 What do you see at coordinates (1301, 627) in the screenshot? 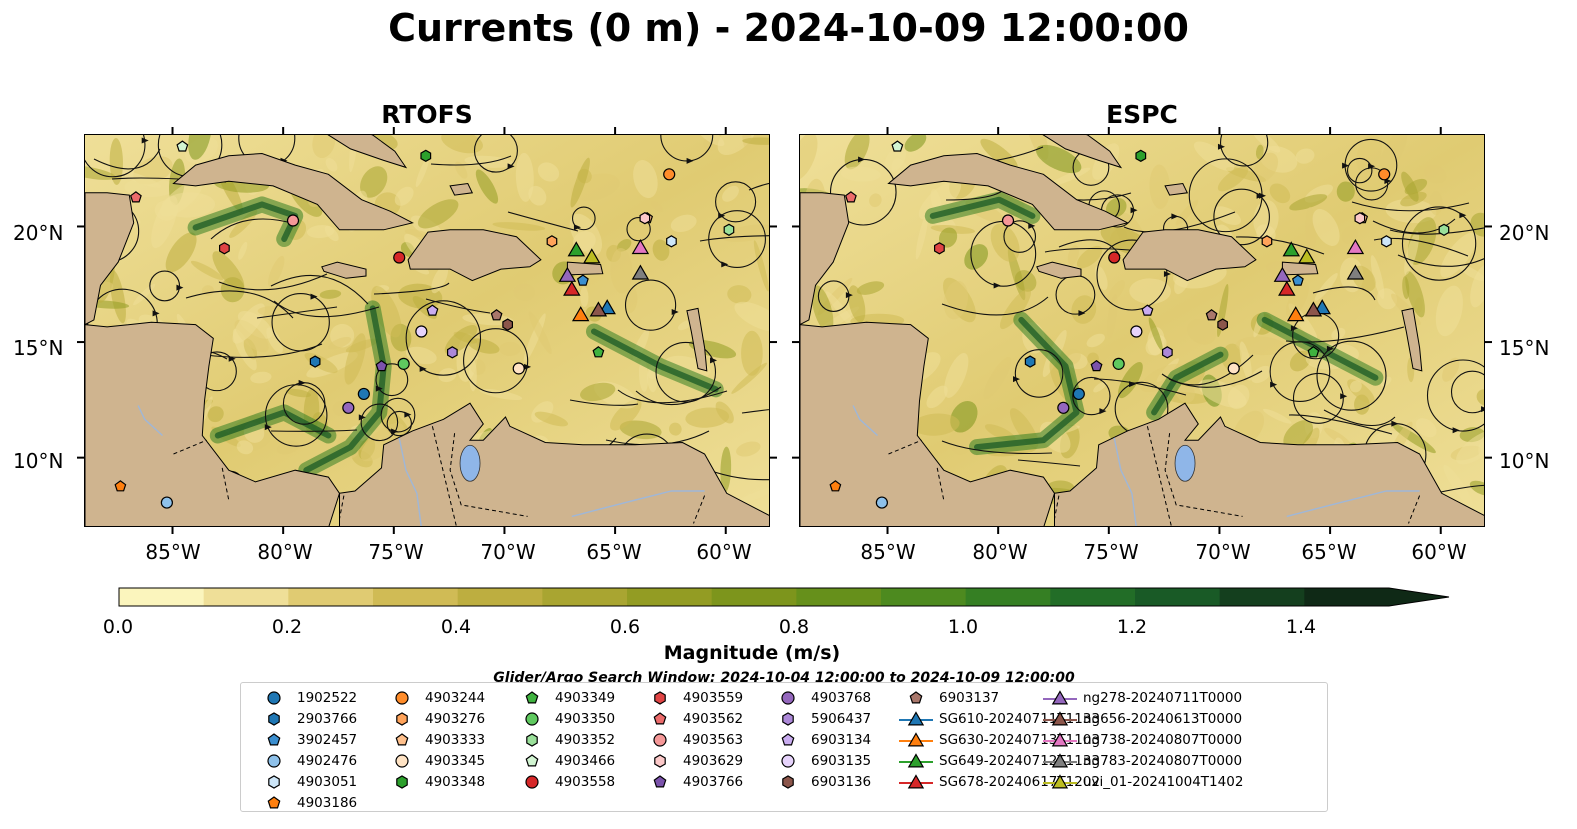
I see `colorbar-tick: 1.4` at bounding box center [1301, 627].